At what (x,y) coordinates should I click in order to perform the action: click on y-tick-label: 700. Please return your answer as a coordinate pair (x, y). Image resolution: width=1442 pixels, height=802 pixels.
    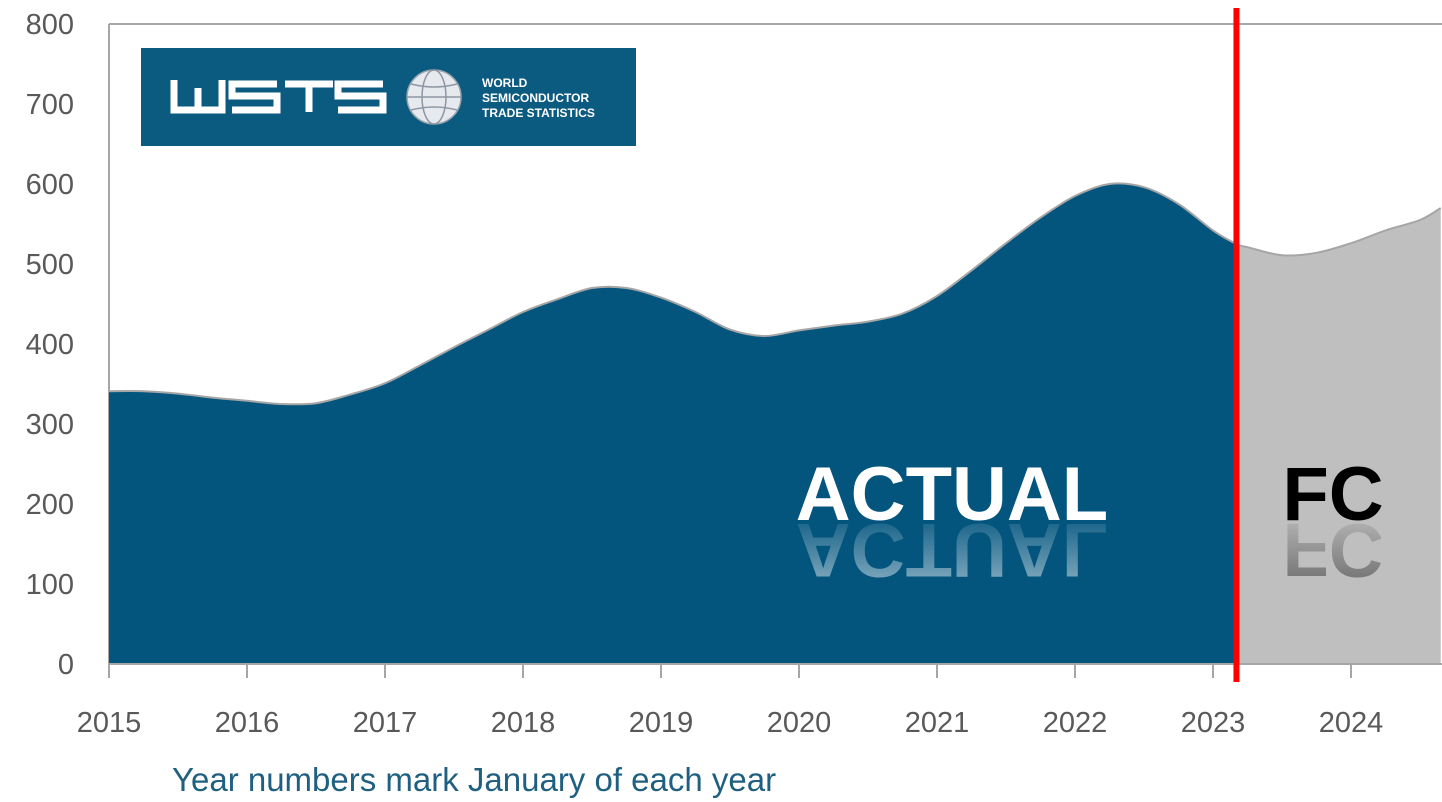
    Looking at the image, I should click on (50, 105).